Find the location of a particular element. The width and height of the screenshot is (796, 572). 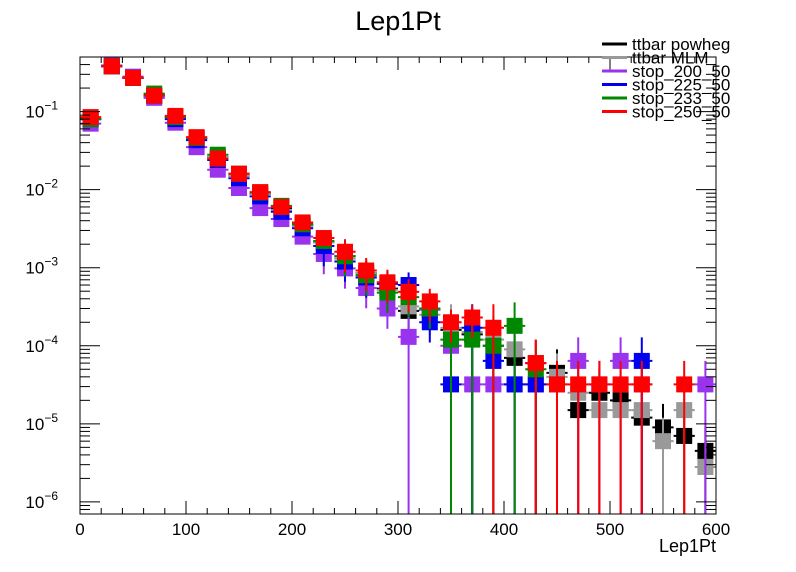

y-tick-label: 10⁻⁵ is located at coordinates (41, 422).